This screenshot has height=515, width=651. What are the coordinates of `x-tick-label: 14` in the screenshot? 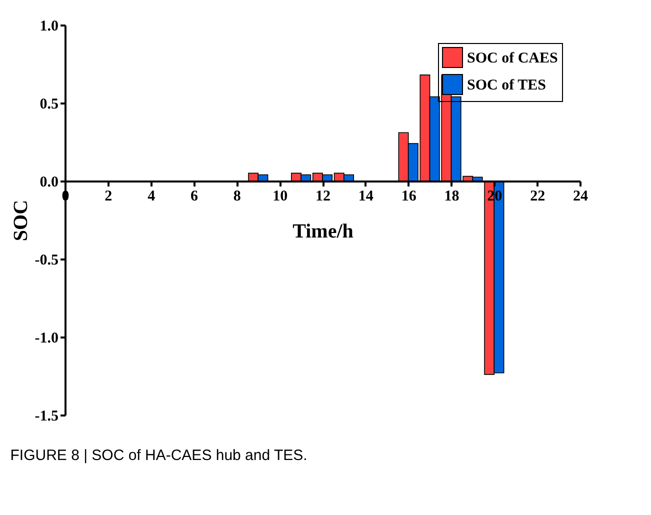 It's located at (366, 196).